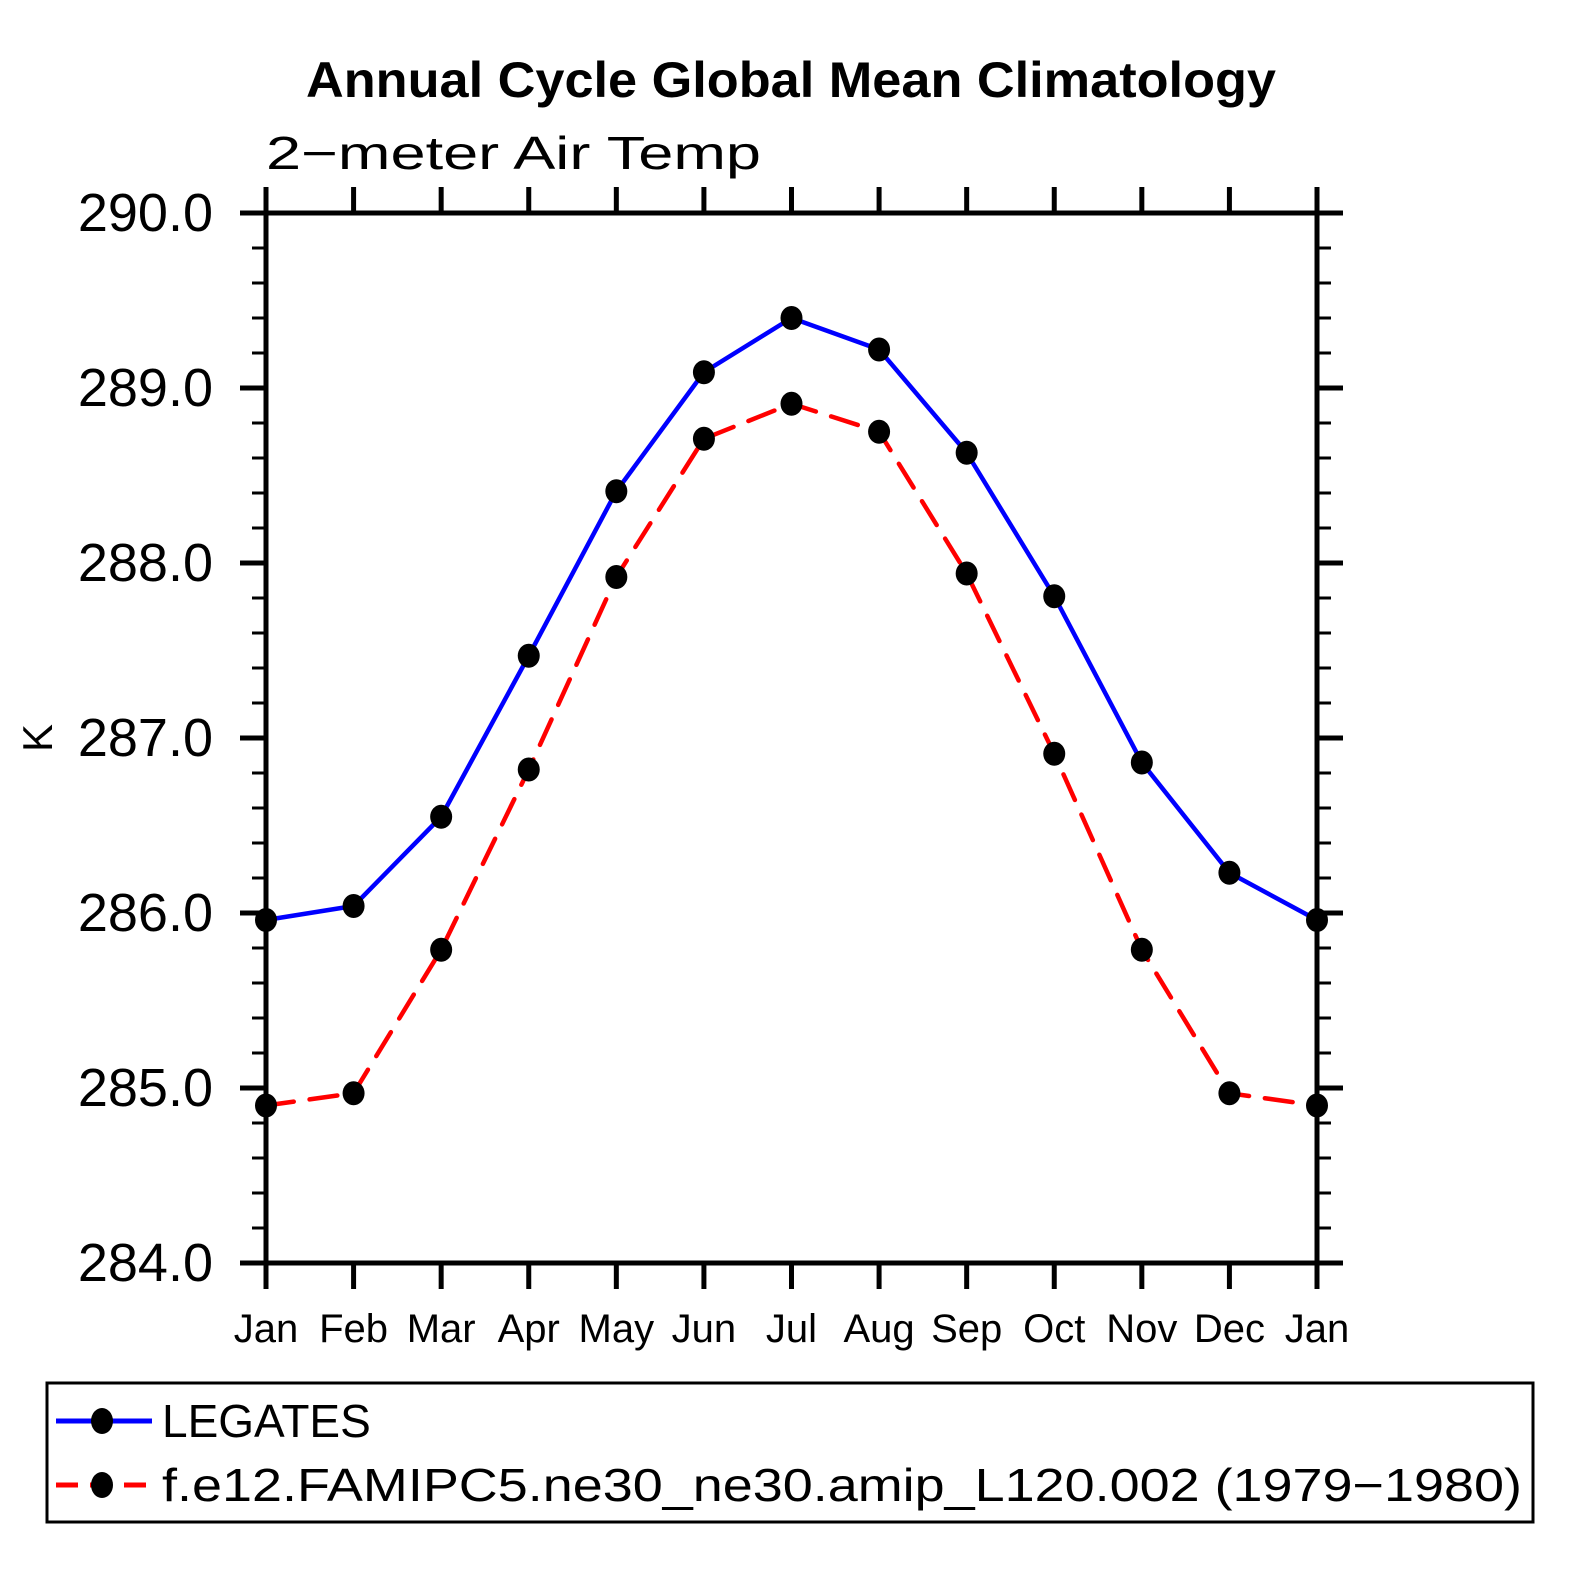 Image resolution: width=1575 pixels, height=1575 pixels. What do you see at coordinates (441, 1329) in the screenshot?
I see `x-tick-label: Mar` at bounding box center [441, 1329].